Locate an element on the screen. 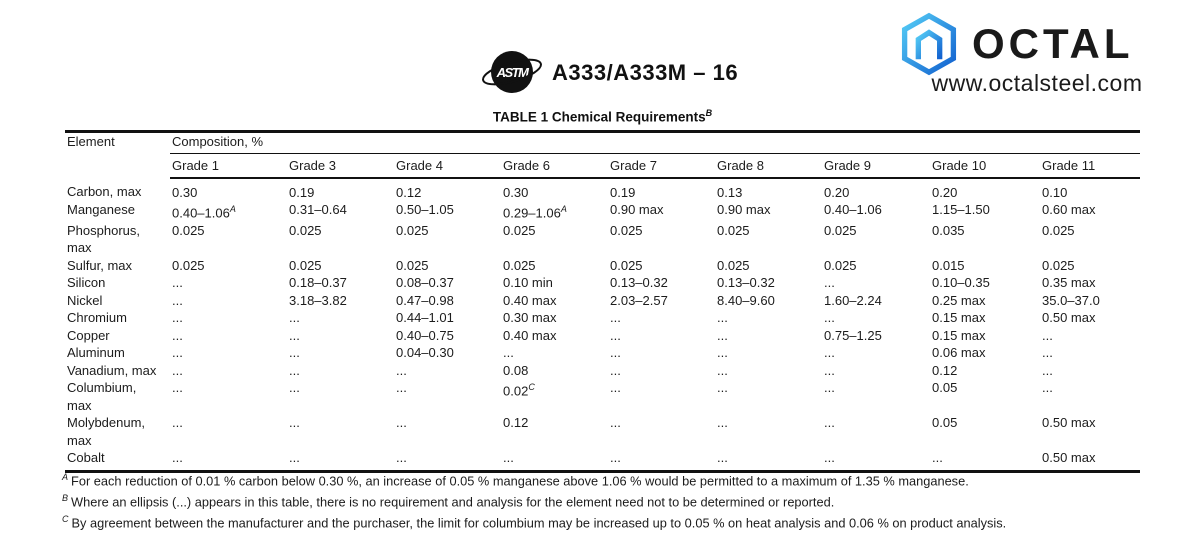 This screenshot has height=557, width=1200. composition-value-cell: 2.03–2.57 is located at coordinates (639, 300).